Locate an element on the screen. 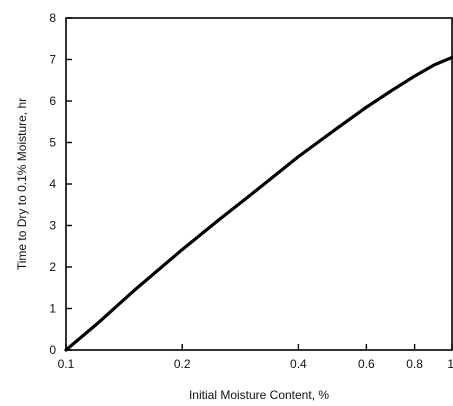 The height and width of the screenshot is (406, 453). x-tick-label: 0.8 is located at coordinates (414, 364).